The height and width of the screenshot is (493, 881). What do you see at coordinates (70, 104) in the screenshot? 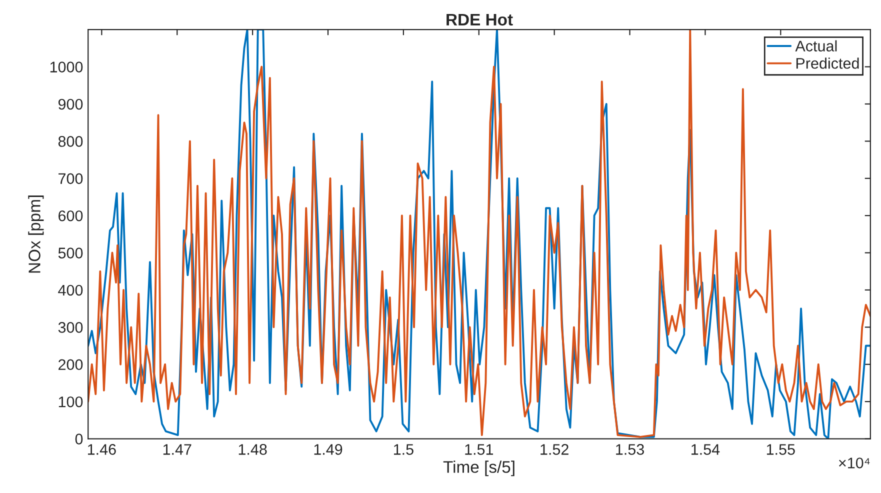
I see `y-tick-label: 900` at bounding box center [70, 104].